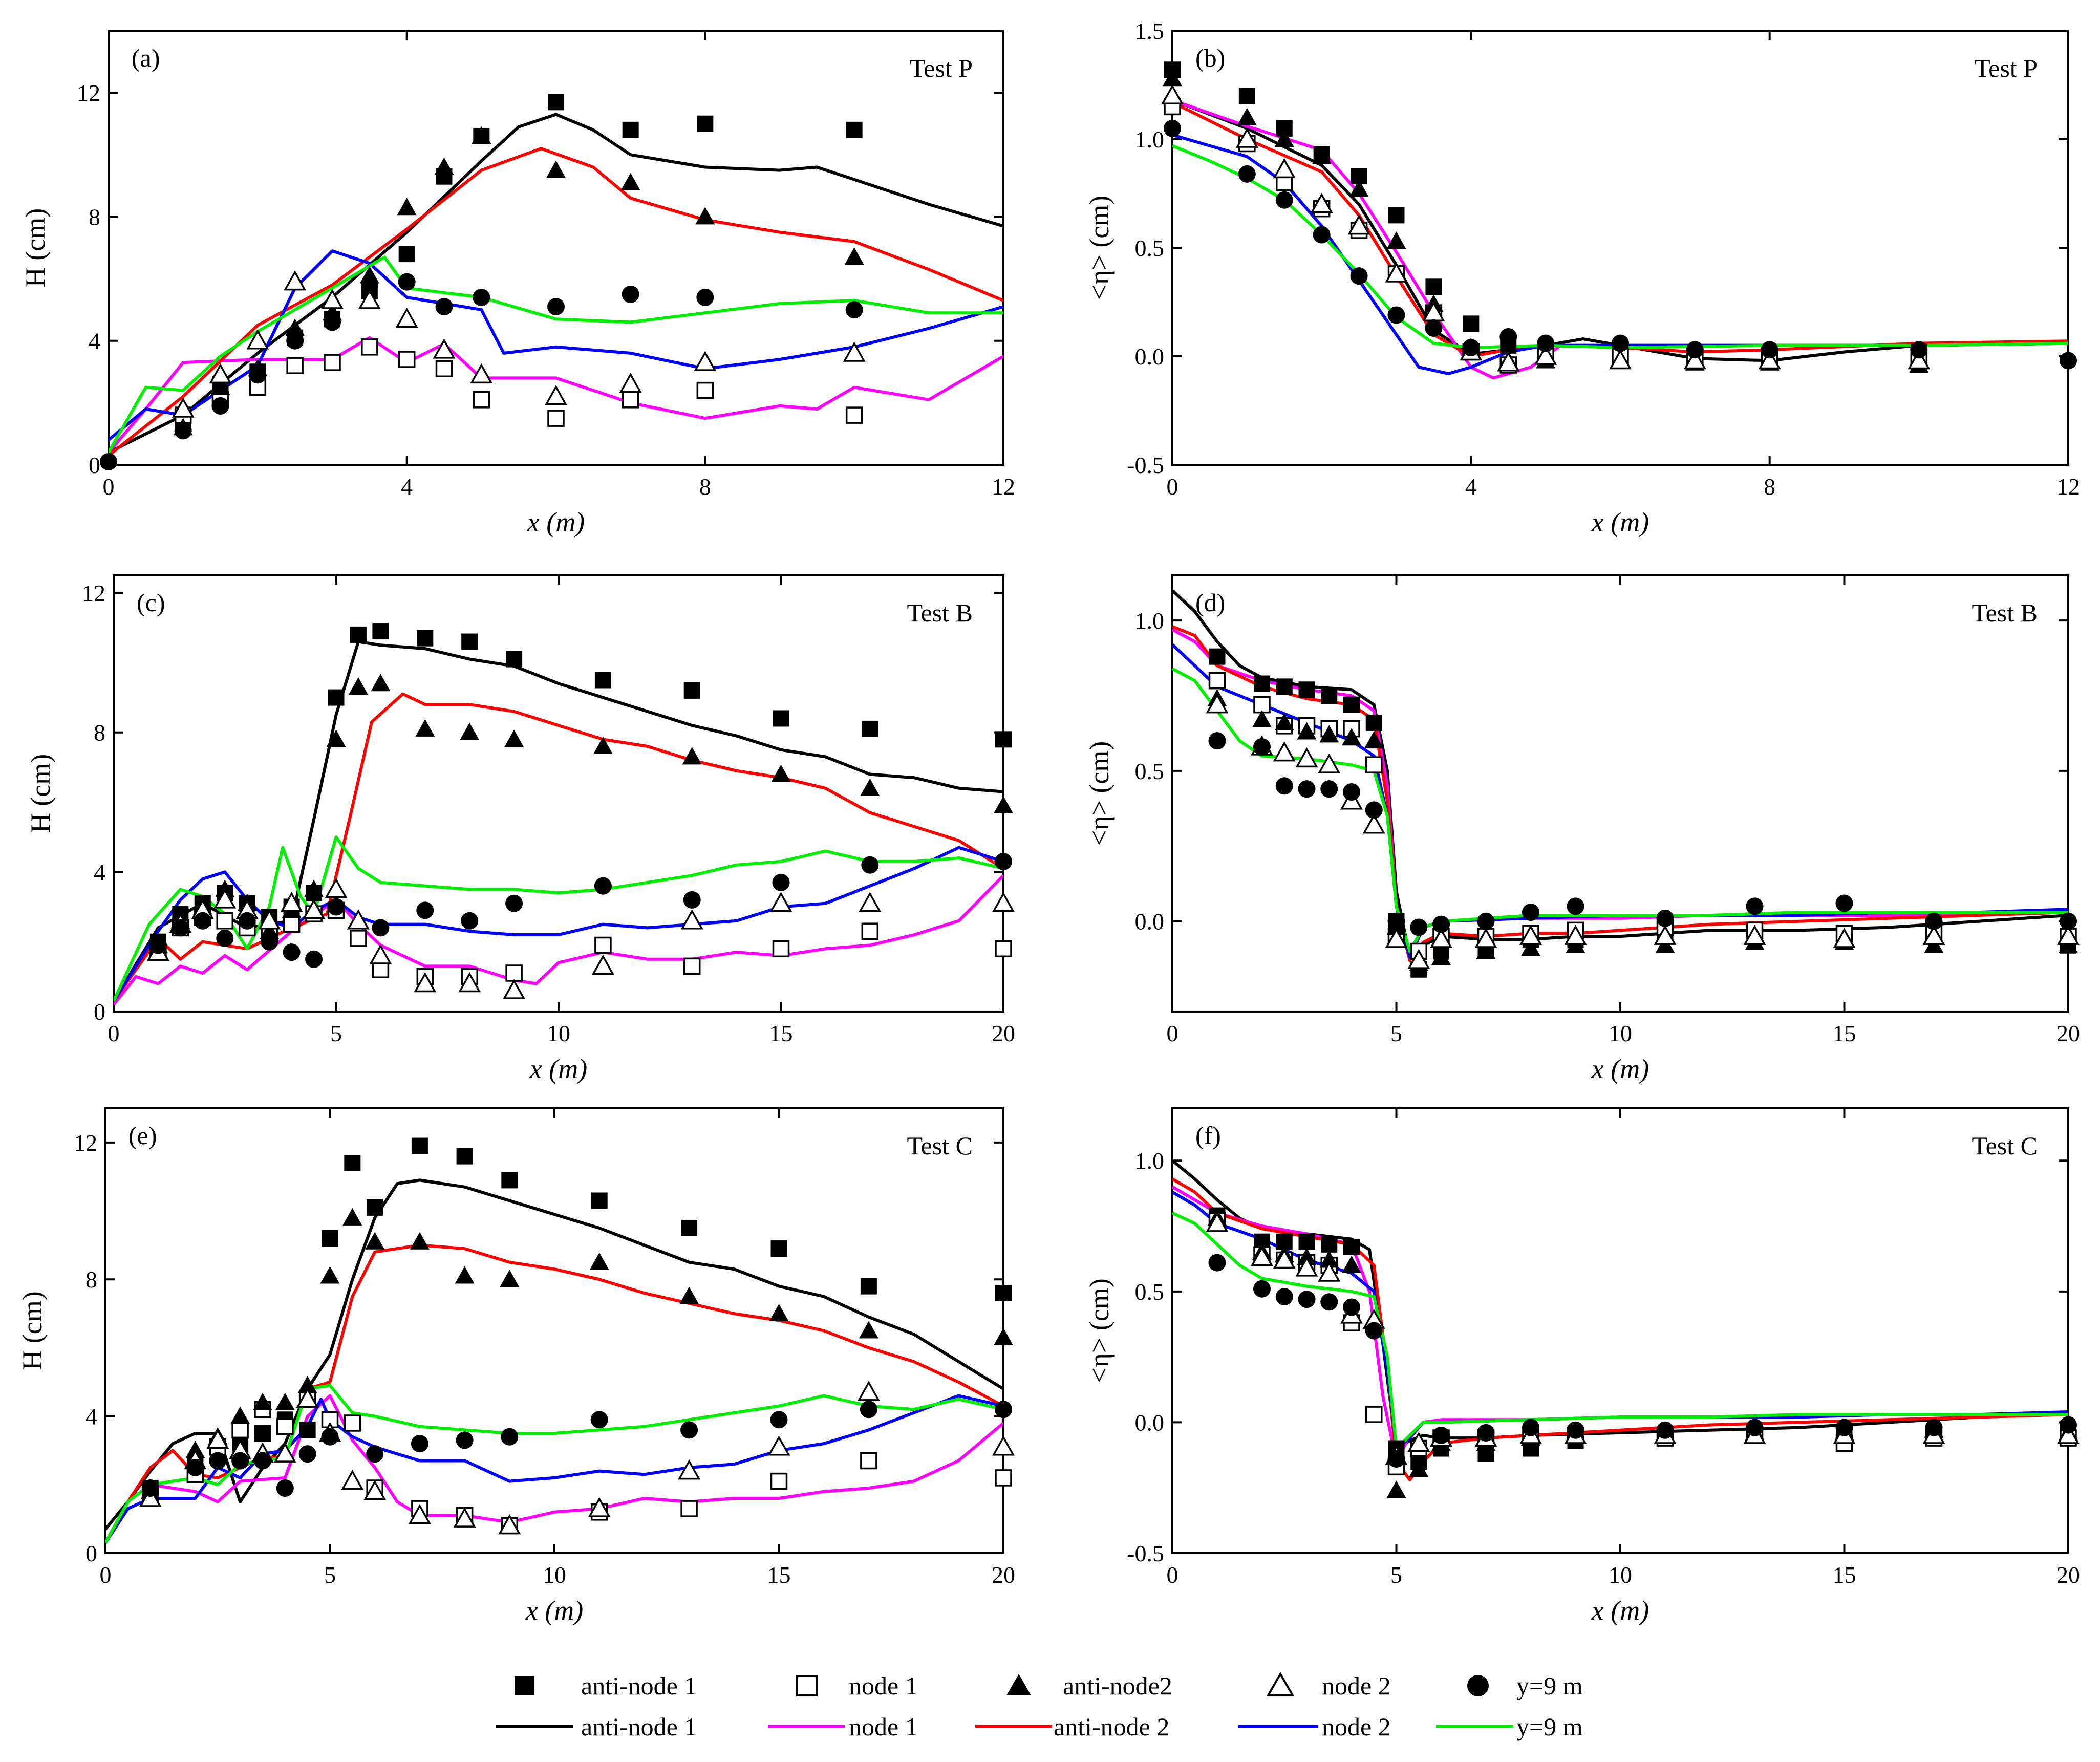 Image resolution: width=2100 pixels, height=1762 pixels. What do you see at coordinates (1172, 1033) in the screenshot?
I see `panel-d-xtick-label: 0` at bounding box center [1172, 1033].